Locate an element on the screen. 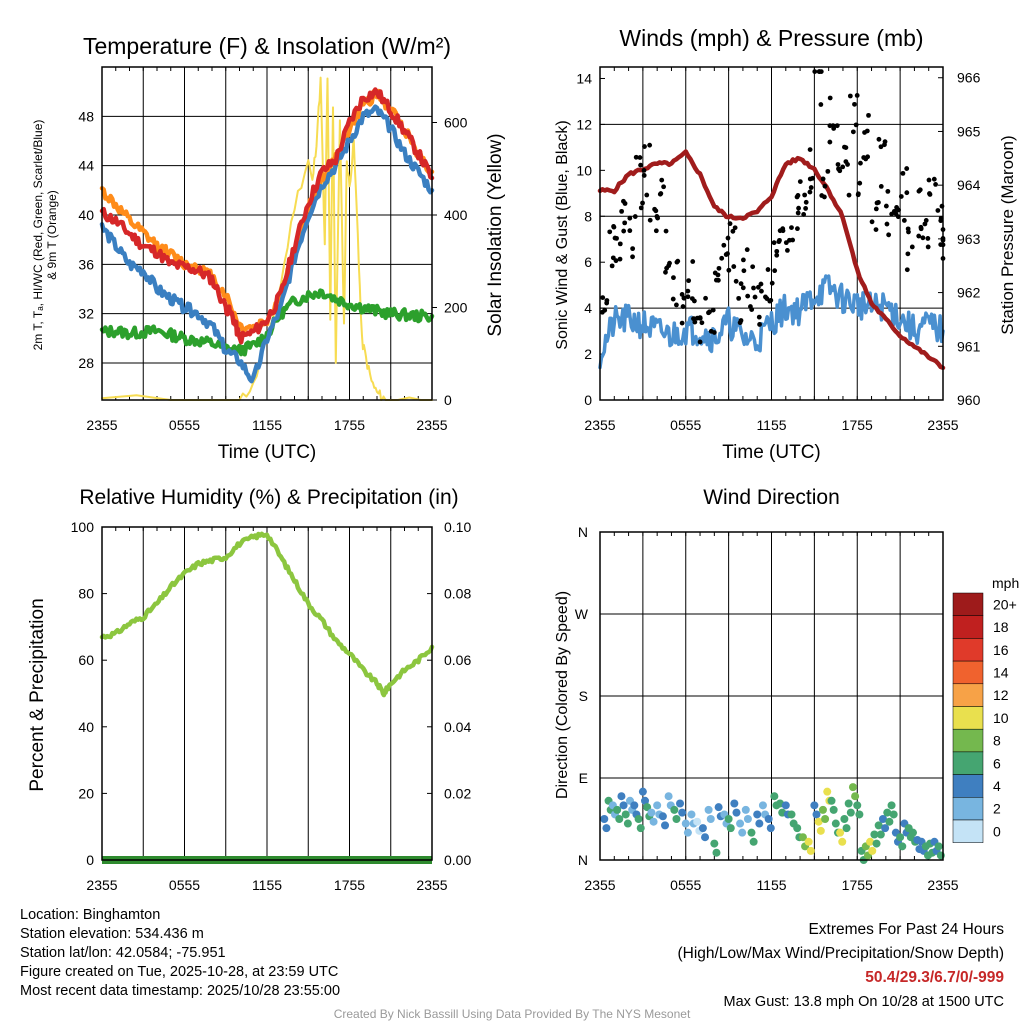  dir-legend-label: 2 is located at coordinates (997, 809).